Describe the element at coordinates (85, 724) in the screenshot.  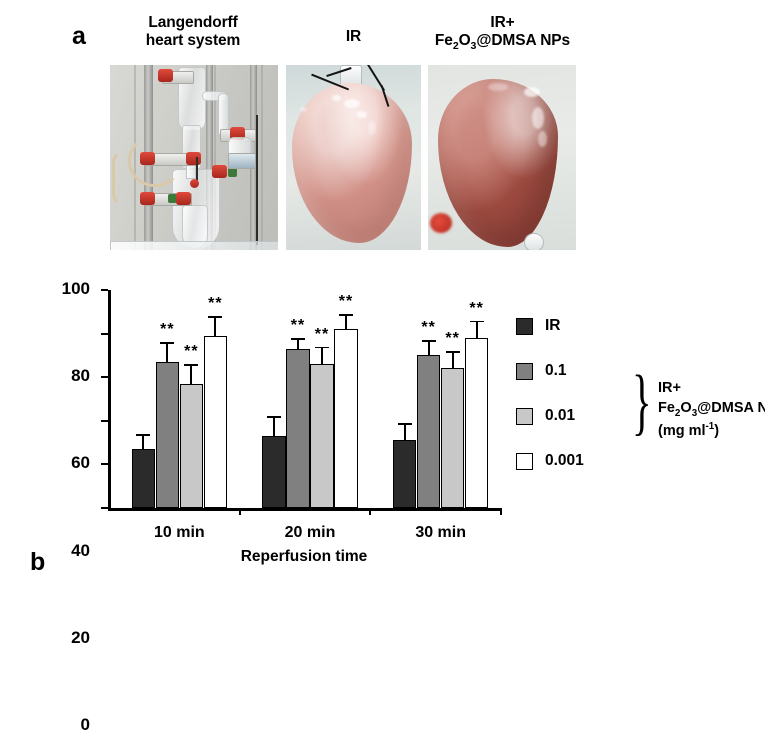
I see `y-tick-label: 0` at that location.